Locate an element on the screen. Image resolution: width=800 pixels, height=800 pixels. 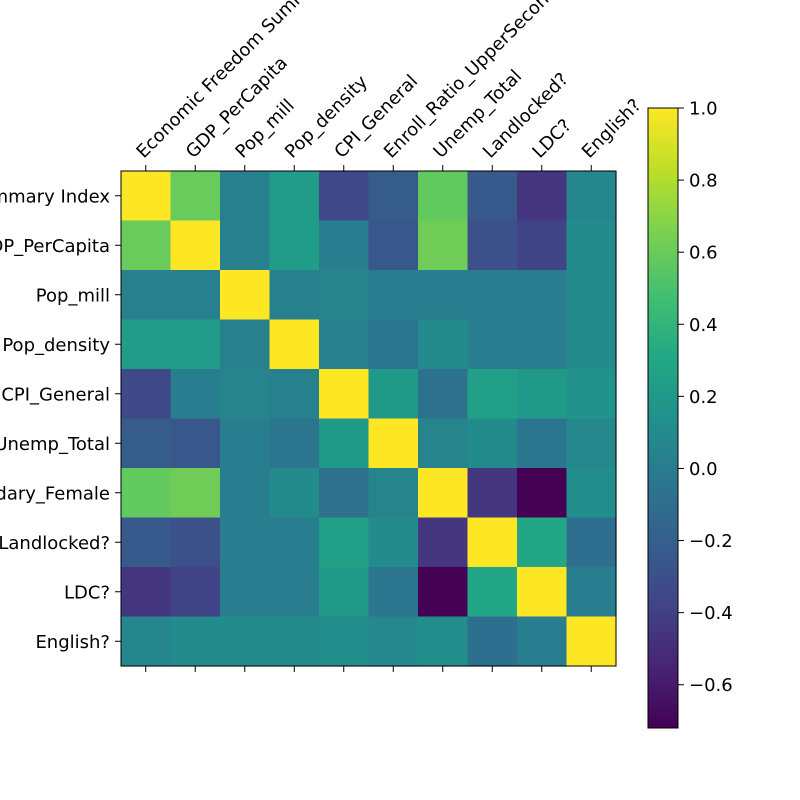
colorbar-tick-label: 0.0 is located at coordinates (703, 469).